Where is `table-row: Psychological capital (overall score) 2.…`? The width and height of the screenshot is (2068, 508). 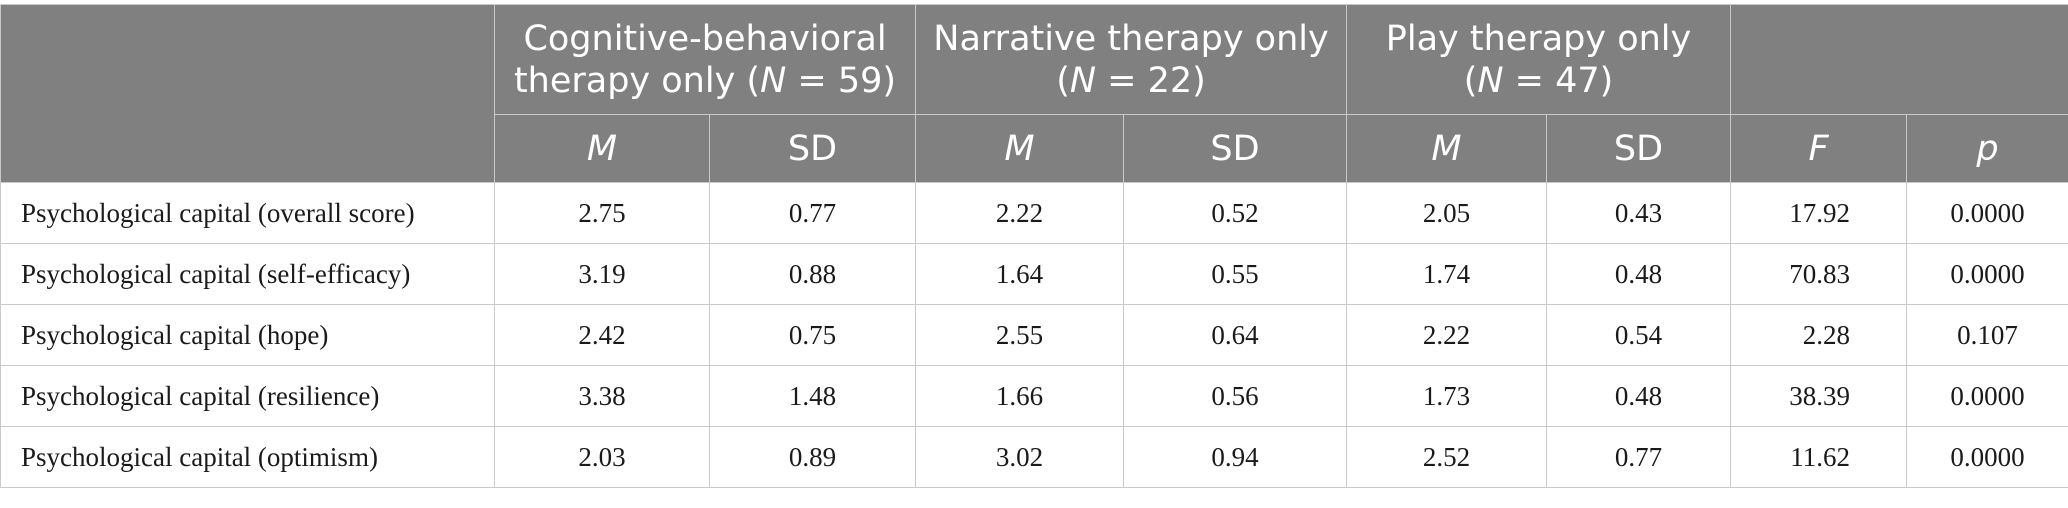 table-row: Psychological capital (overall score) 2.… is located at coordinates (1034, 213).